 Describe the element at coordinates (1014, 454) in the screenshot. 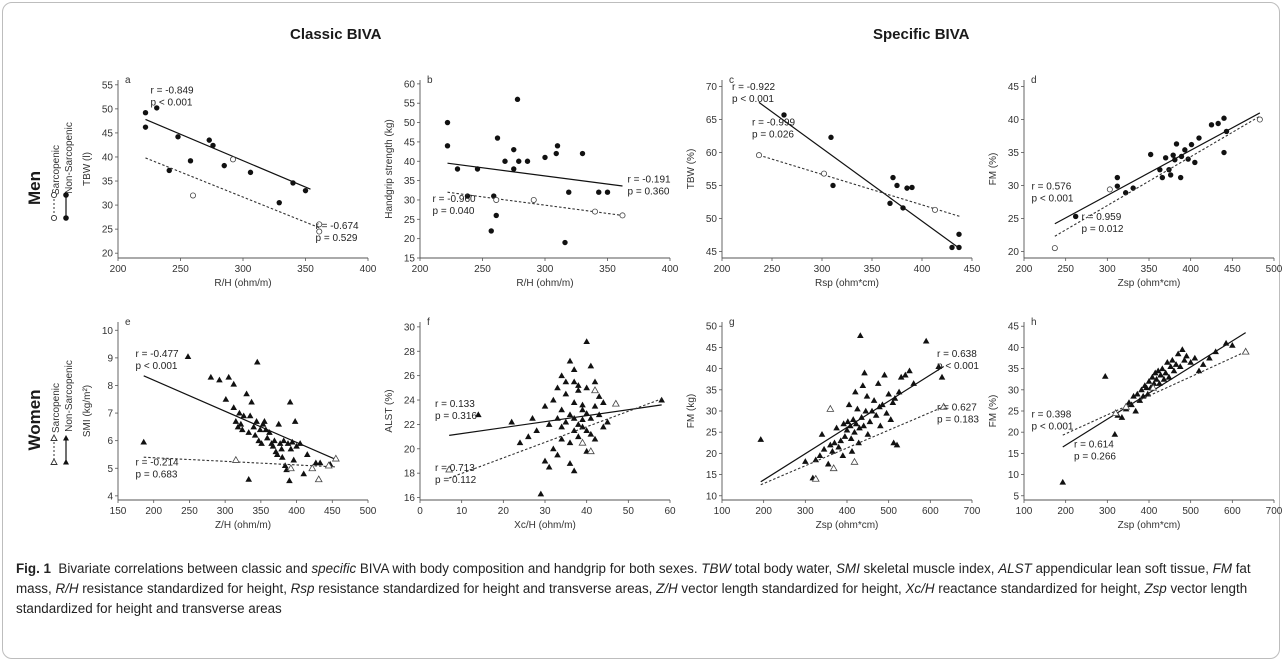

I see `y-tick-label: 15` at that location.